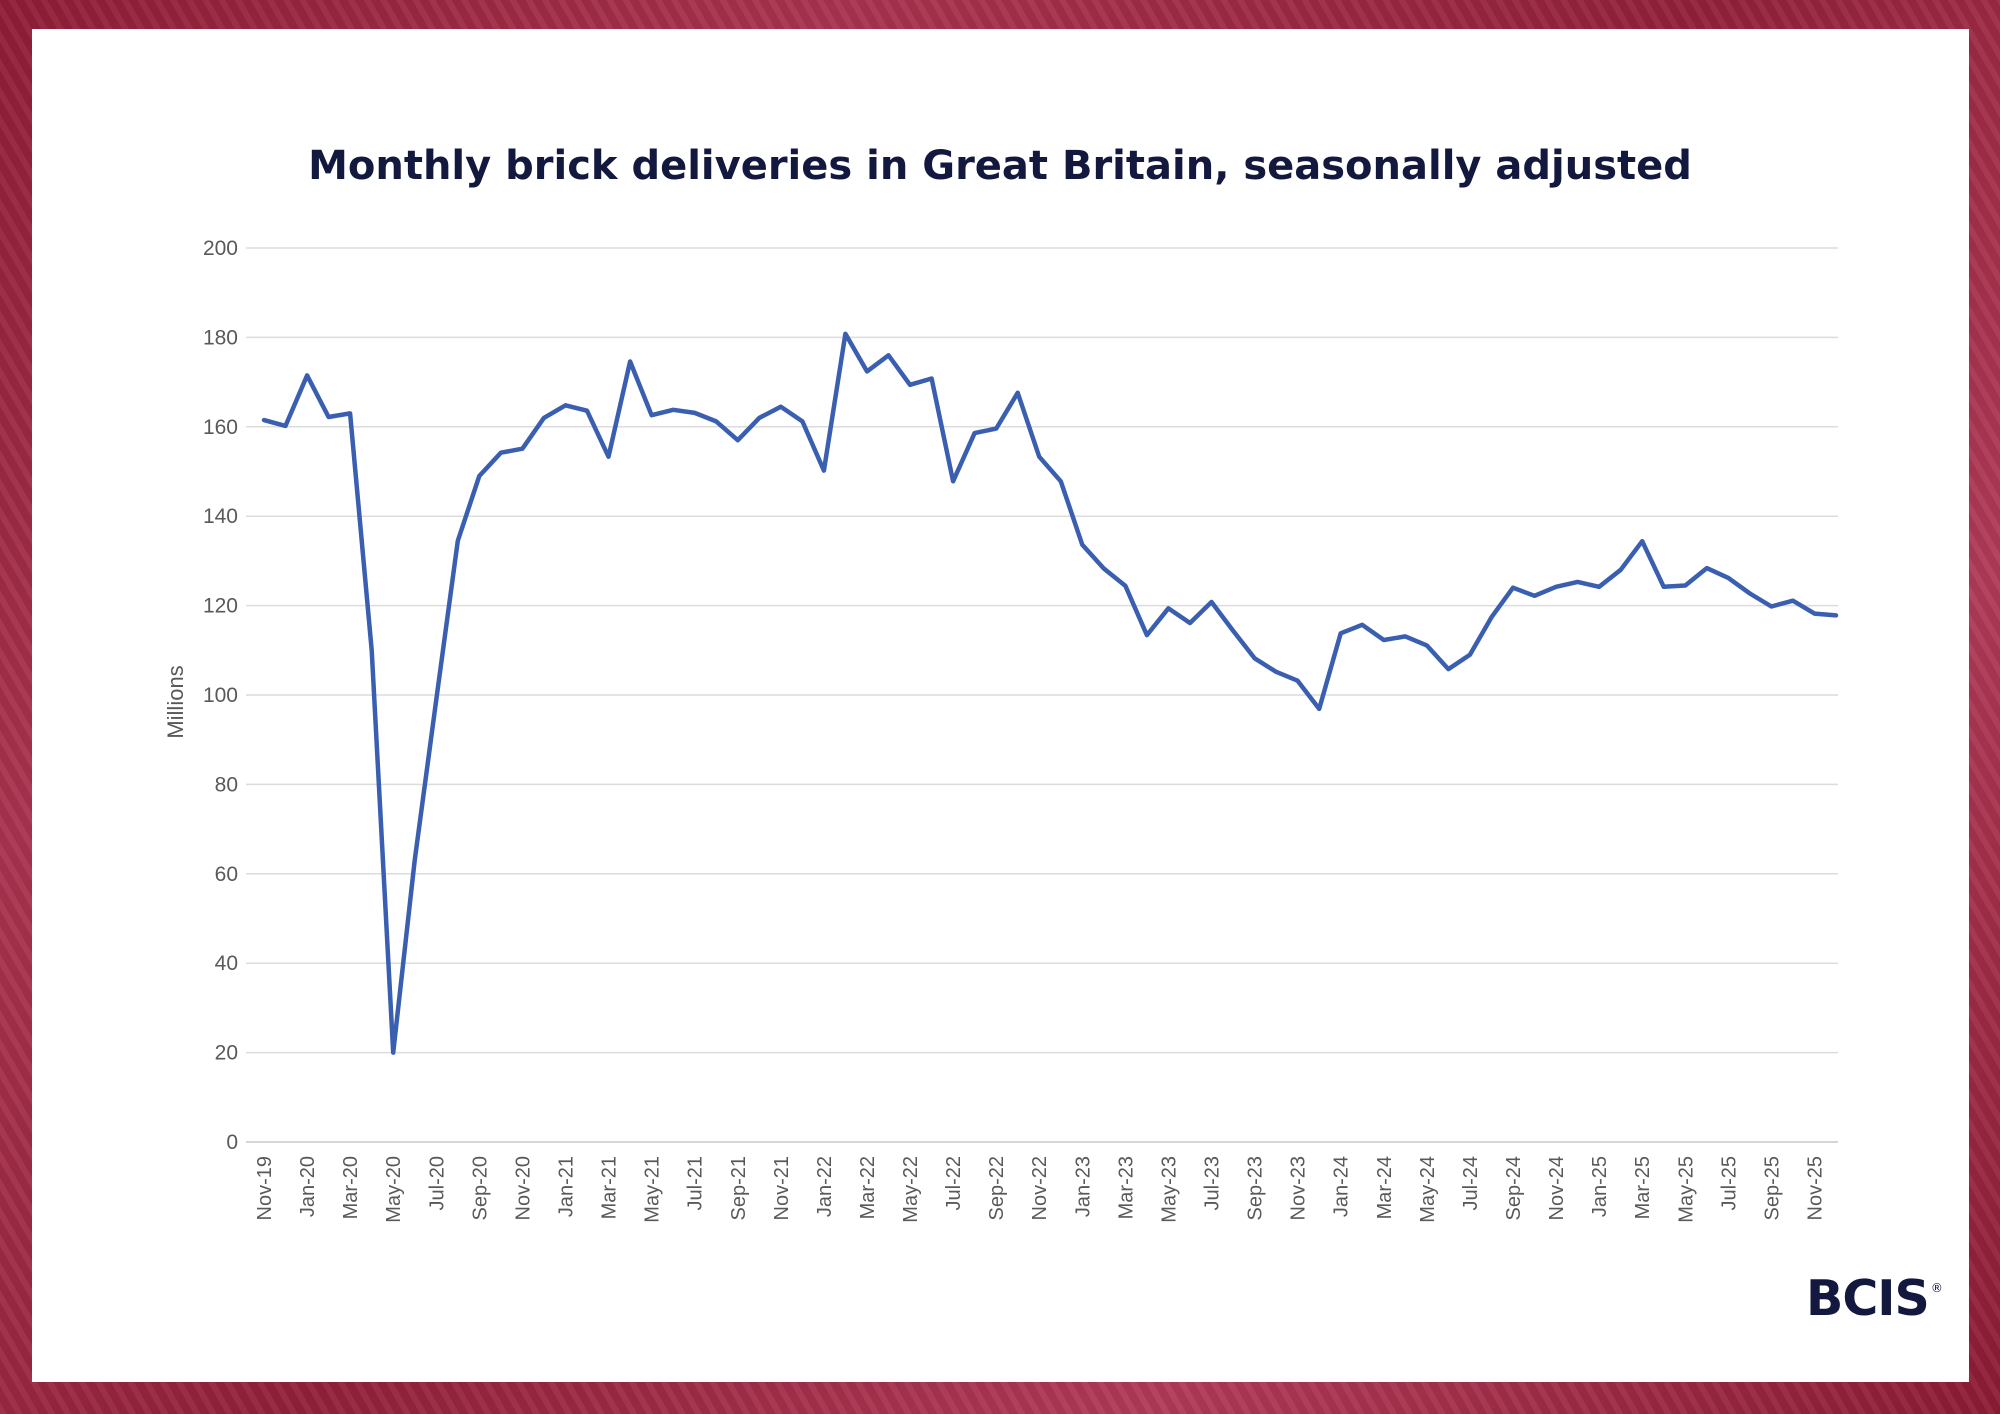 This screenshot has width=2000, height=1414. I want to click on y-axis-ticks: 0 20 40 60 80 100 120 140 160 180 200, so click(220, 695).